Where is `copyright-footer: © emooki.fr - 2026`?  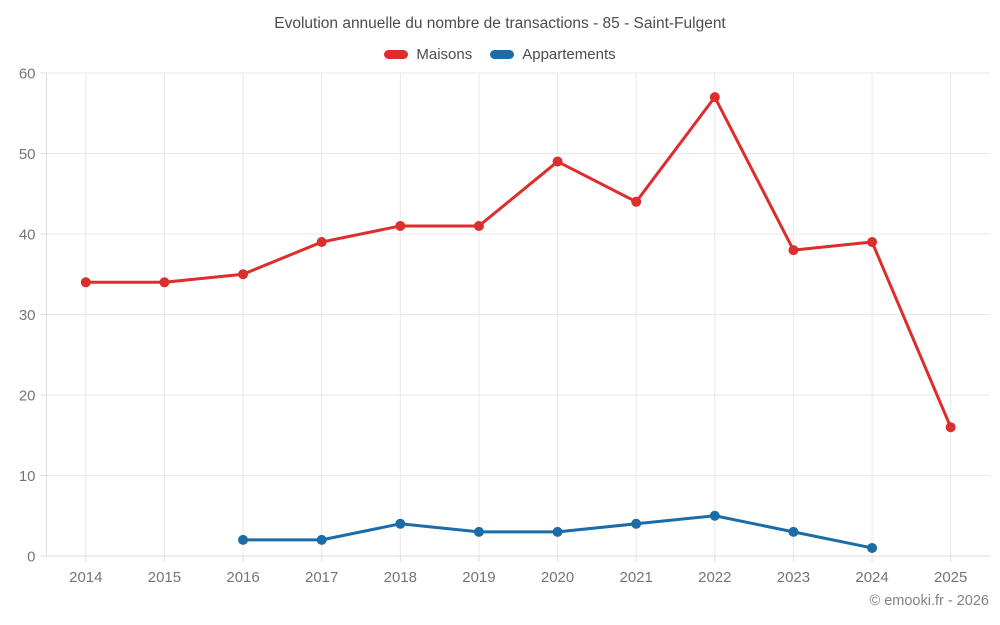 copyright-footer: © emooki.fr - 2026 is located at coordinates (929, 601).